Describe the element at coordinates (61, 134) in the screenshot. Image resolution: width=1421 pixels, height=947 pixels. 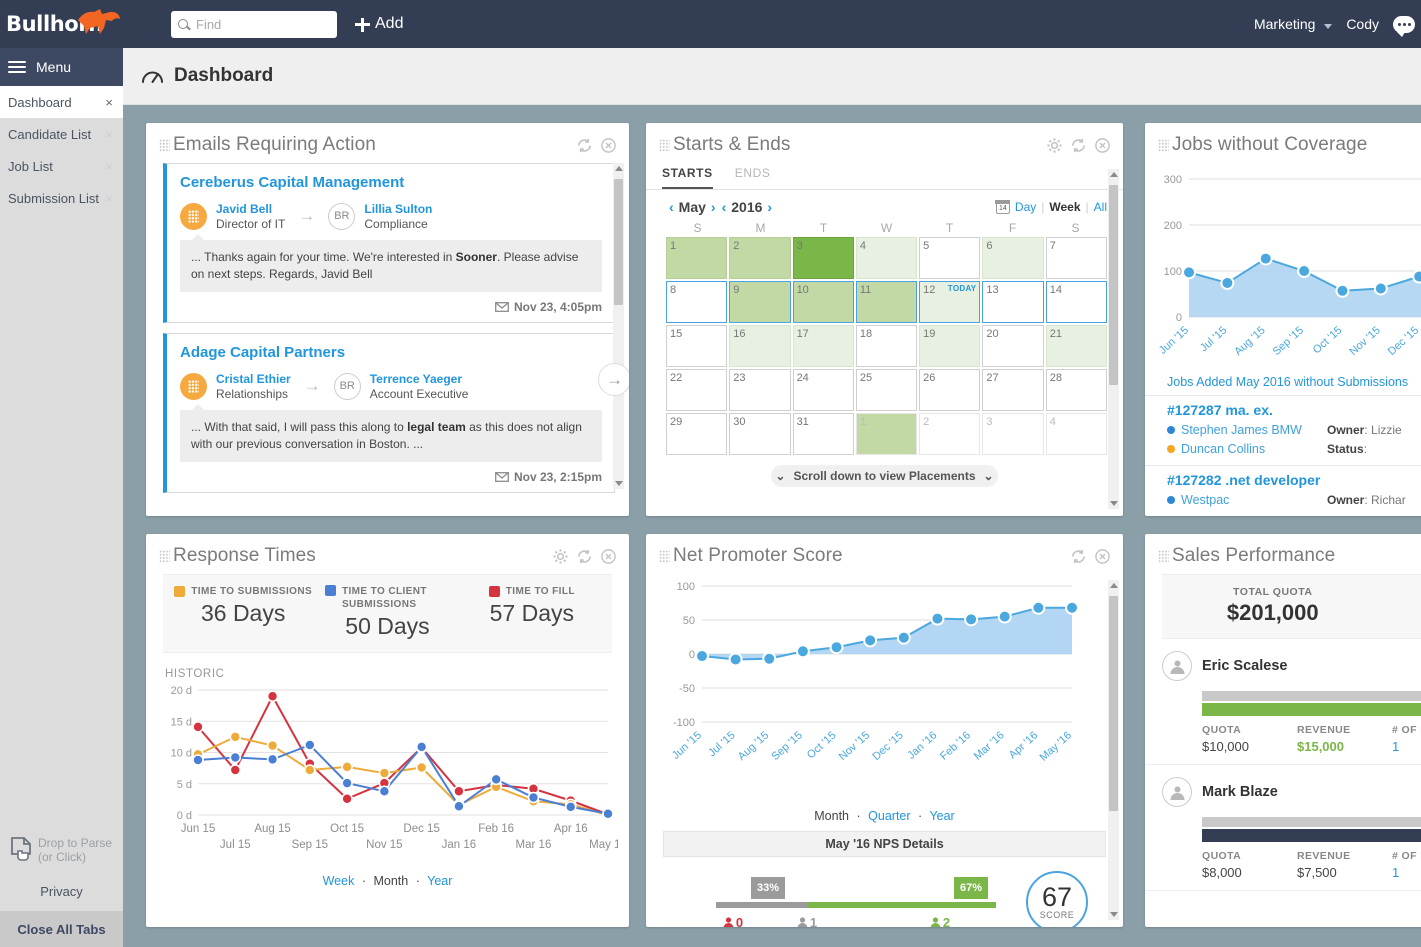
I see `sidebar-item-candidate-list: Candidate List ×` at that location.